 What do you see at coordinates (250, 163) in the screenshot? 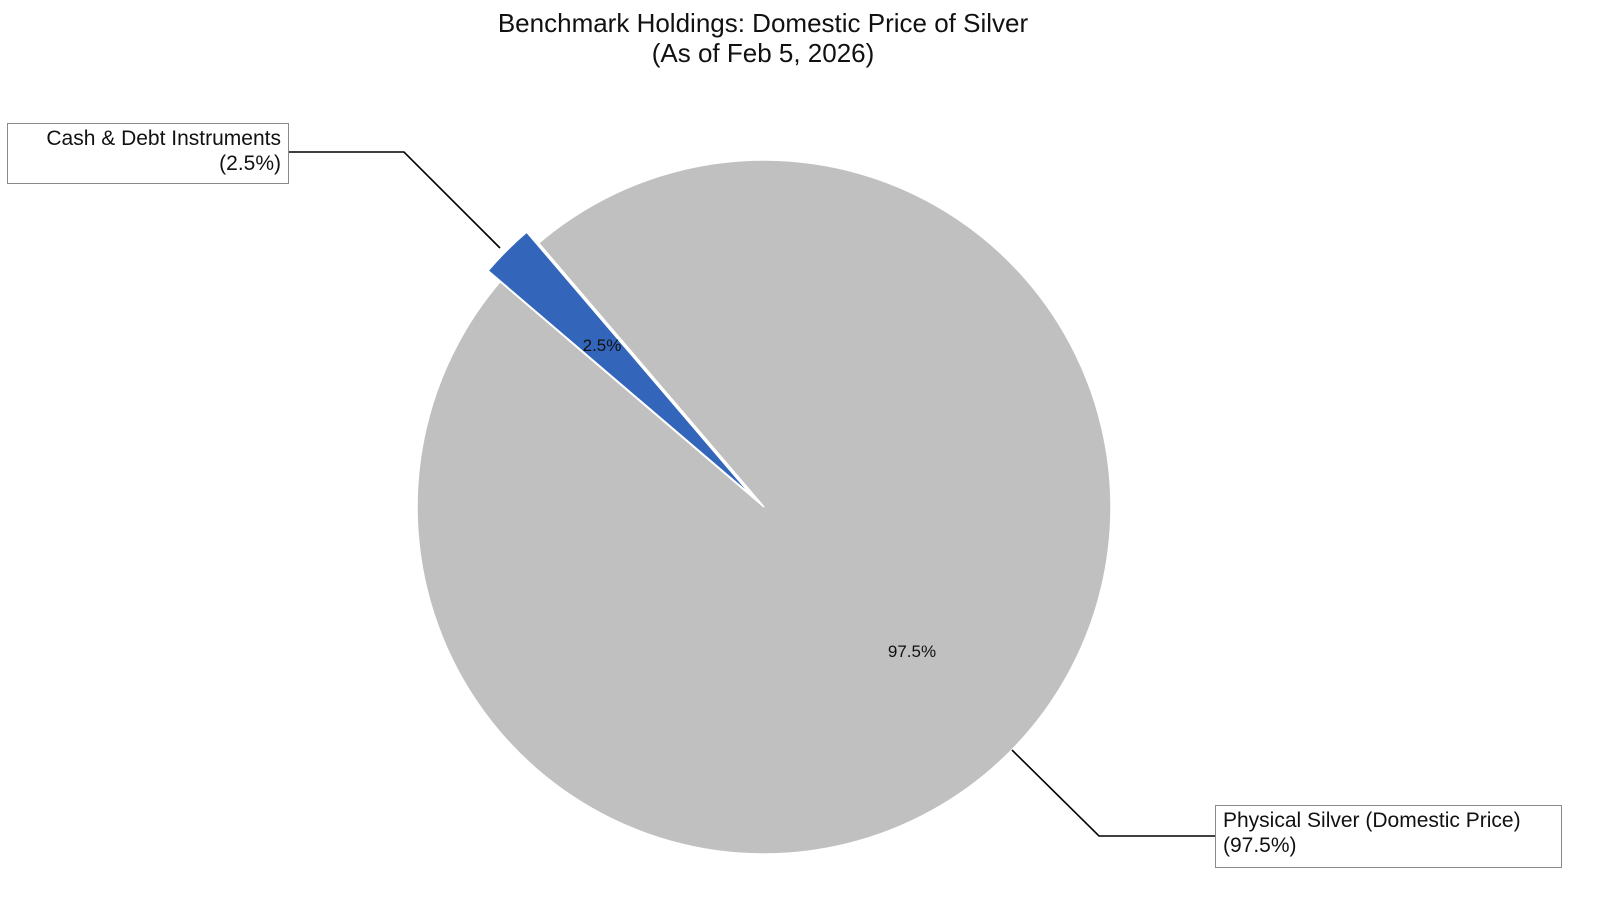
I see `callout-cash-debt-pct: (2.5%)` at bounding box center [250, 163].